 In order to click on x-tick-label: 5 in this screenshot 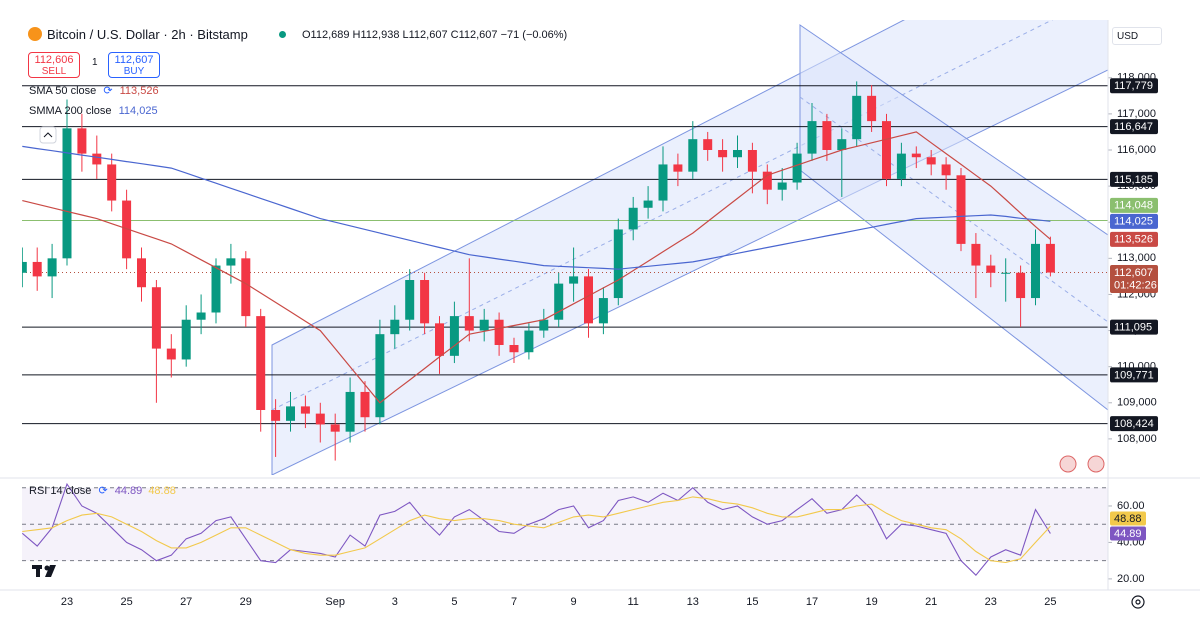, I will do `click(454, 602)`.